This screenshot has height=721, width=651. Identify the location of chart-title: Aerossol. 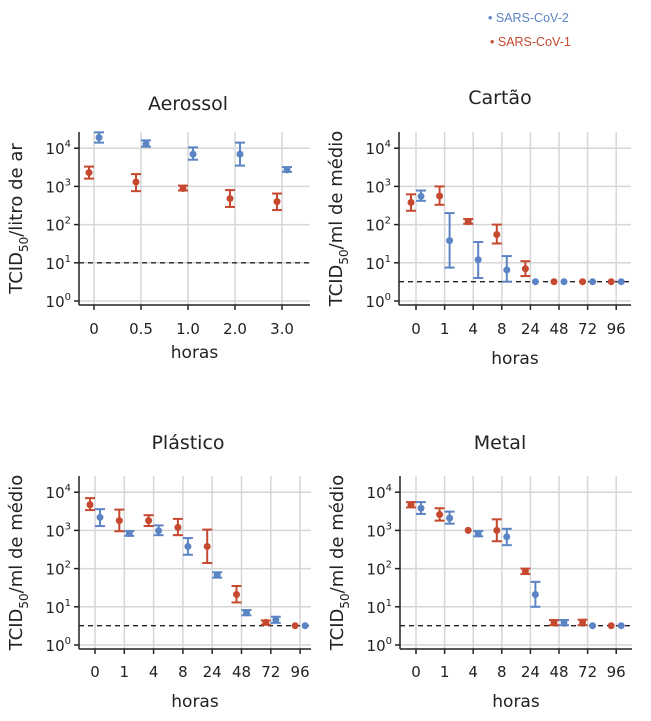
(188, 104).